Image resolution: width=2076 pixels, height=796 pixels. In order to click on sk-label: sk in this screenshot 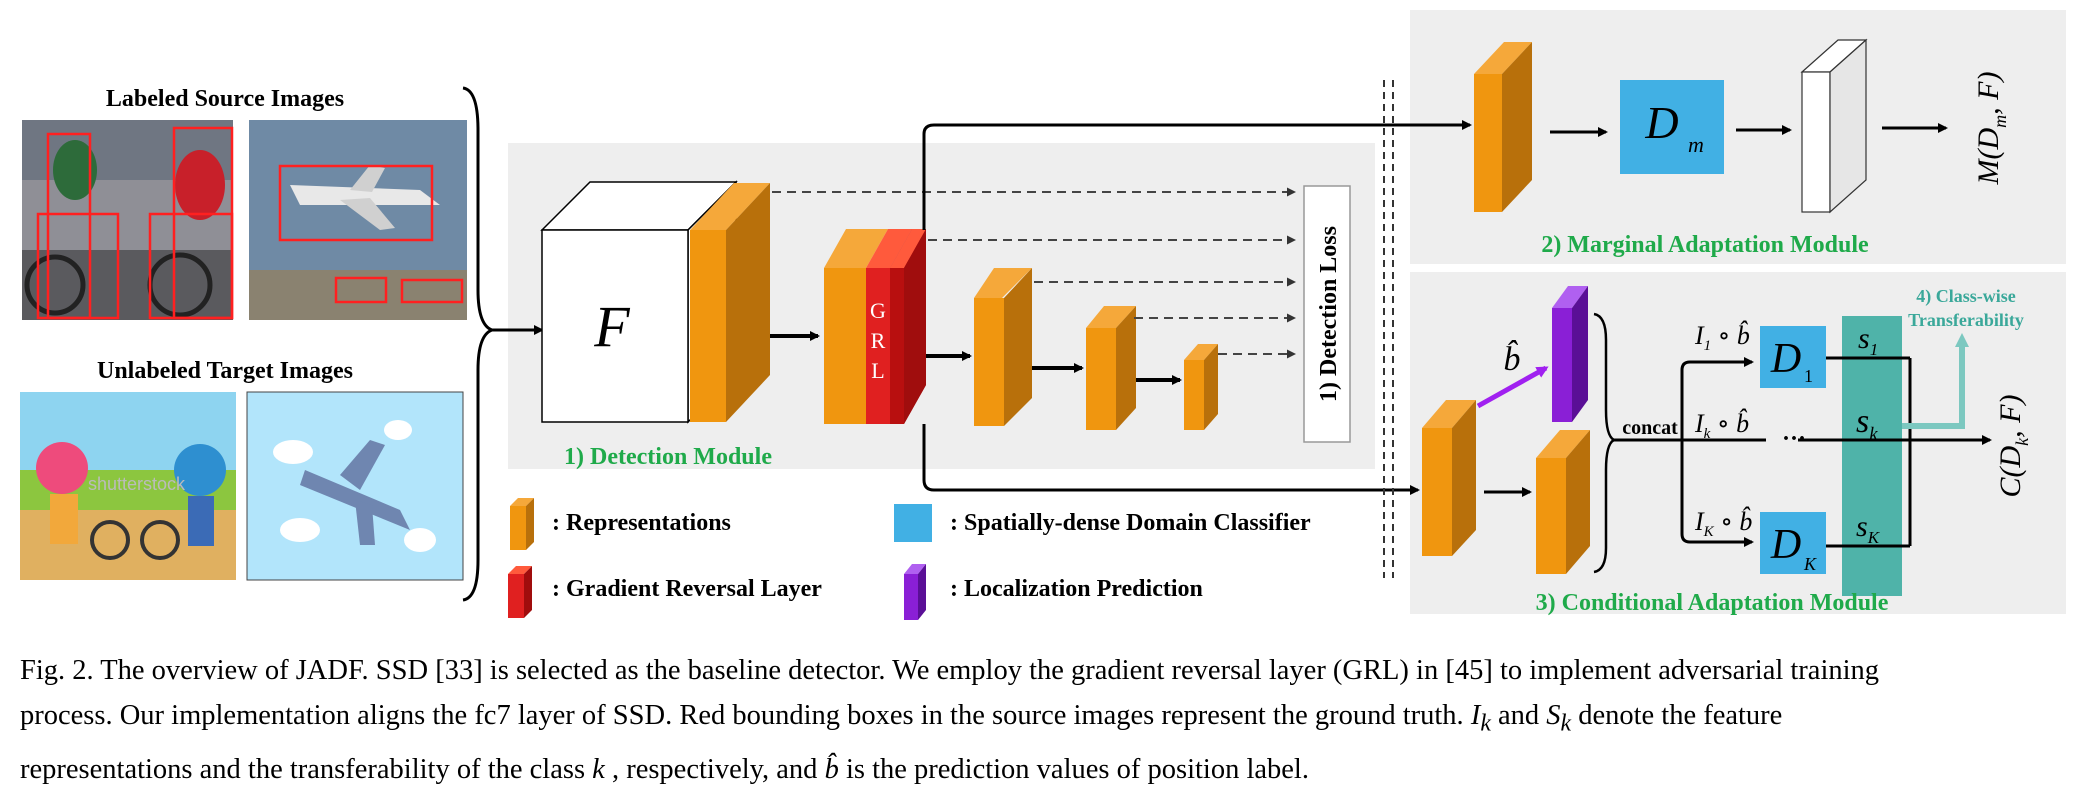, I will do `click(1867, 424)`.